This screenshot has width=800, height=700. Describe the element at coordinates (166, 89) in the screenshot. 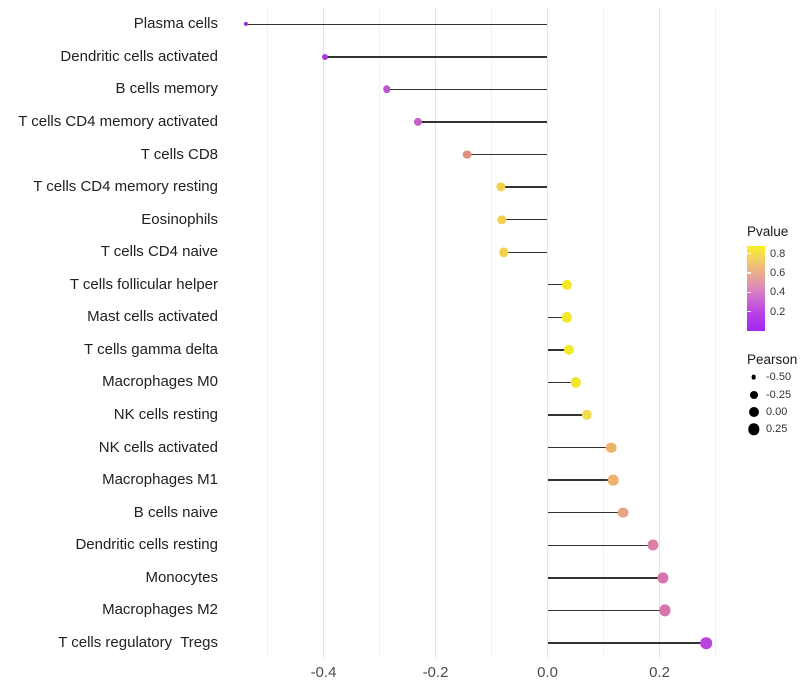

I see `y-axis-label: B cells memory` at that location.